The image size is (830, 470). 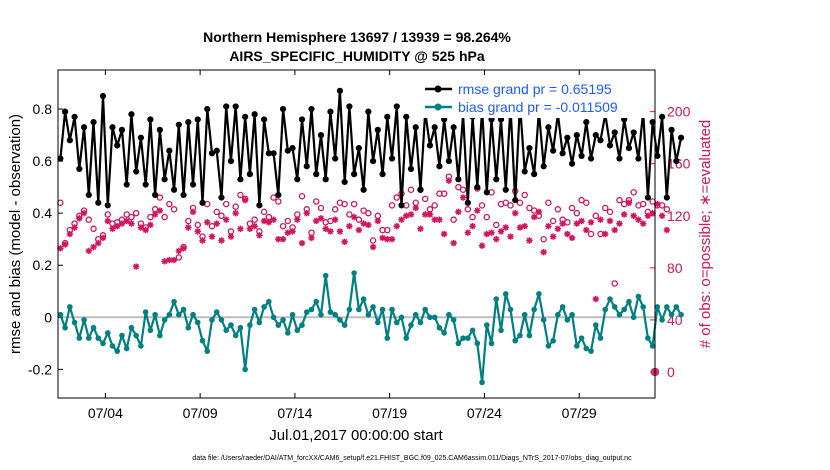 I want to click on legend-bias-marker, so click(x=438, y=107).